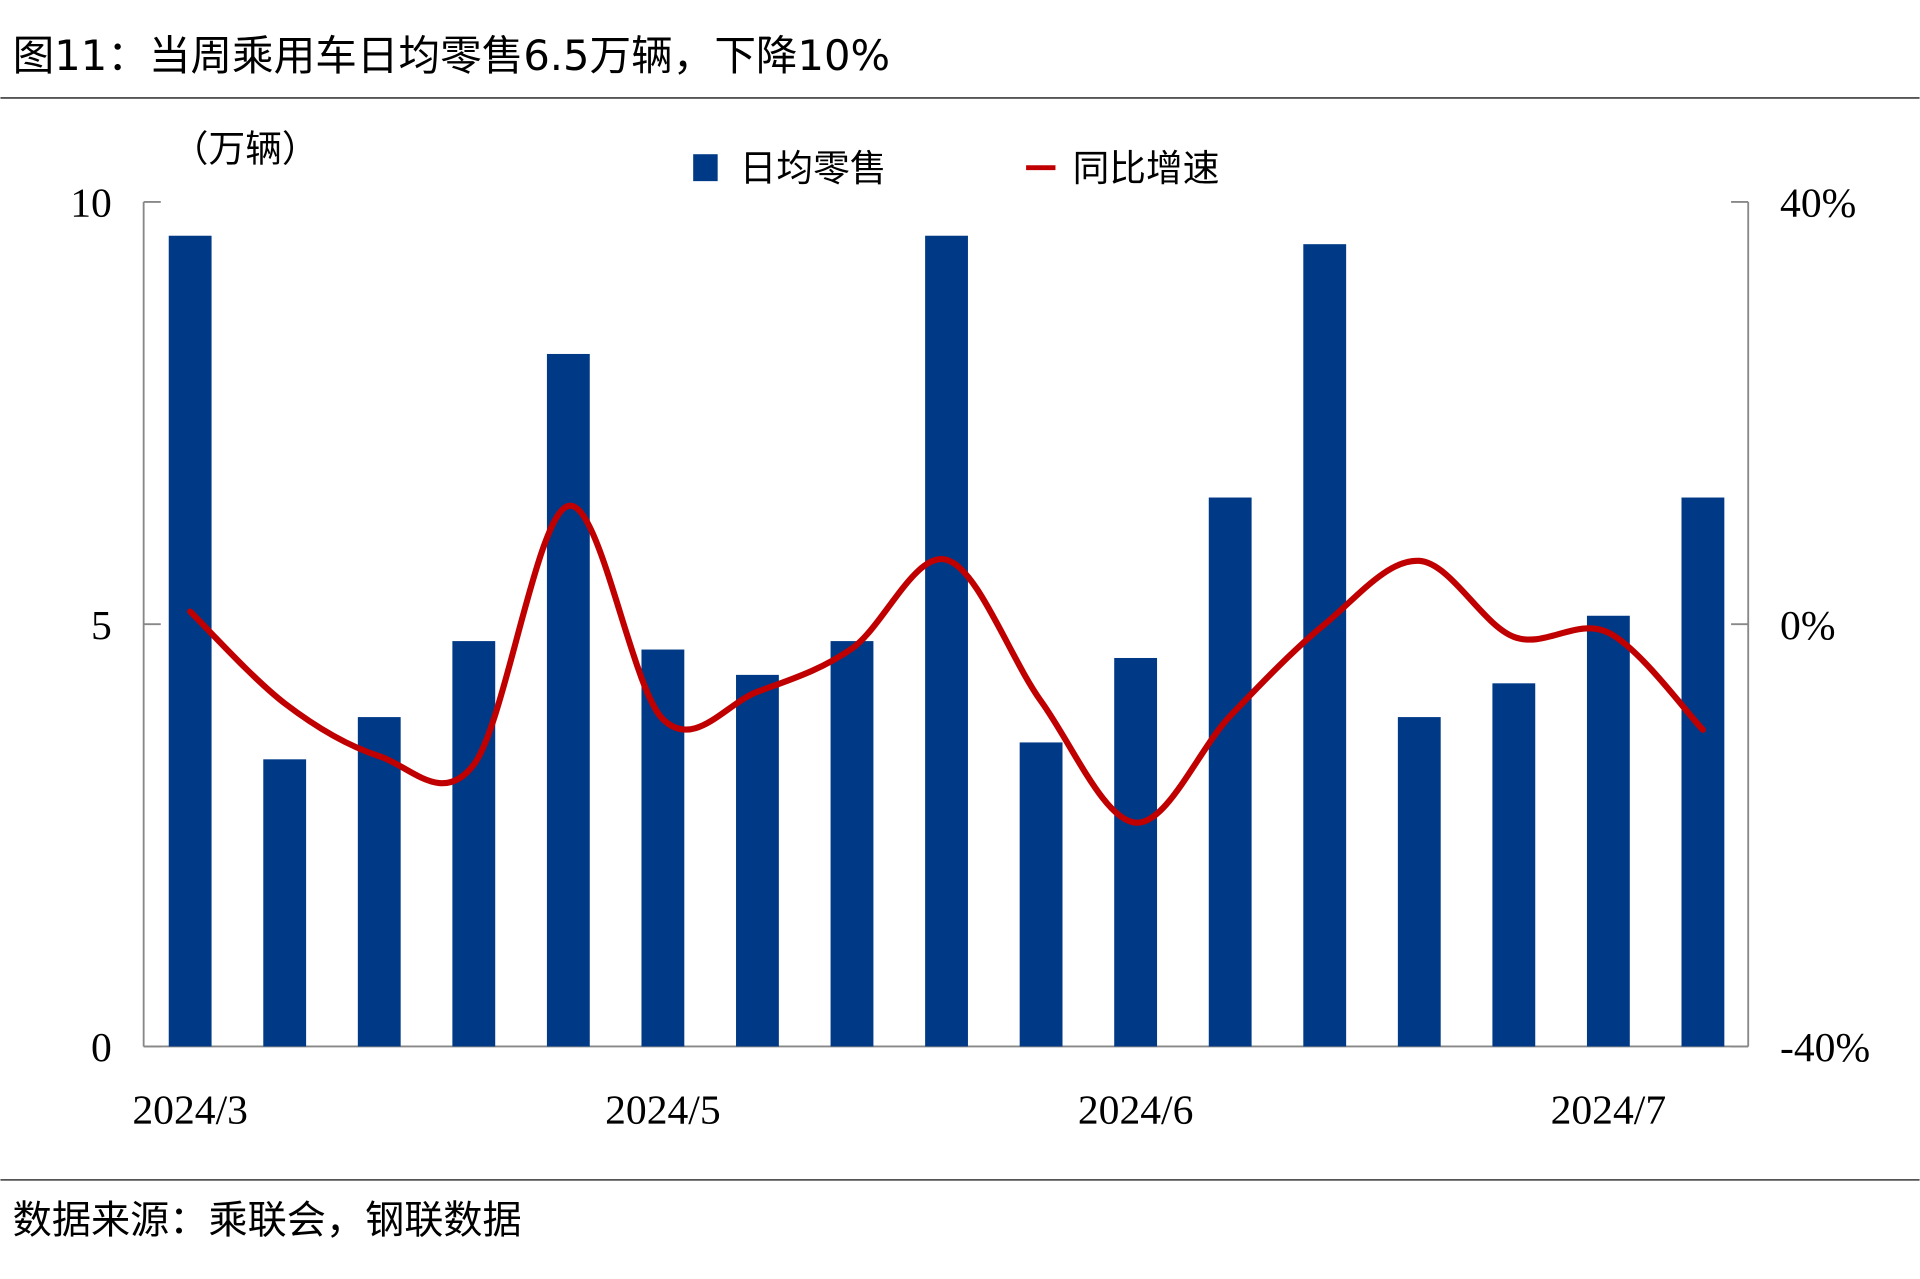 The height and width of the screenshot is (1279, 1920). What do you see at coordinates (101, 1048) in the screenshot?
I see `left-tick-label: 0` at bounding box center [101, 1048].